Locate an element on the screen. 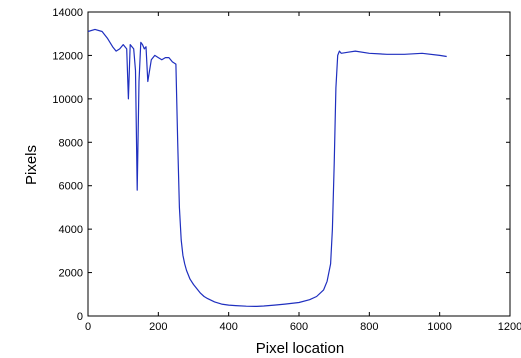 This screenshot has height=358, width=521. x-tick-label: 600 is located at coordinates (299, 327).